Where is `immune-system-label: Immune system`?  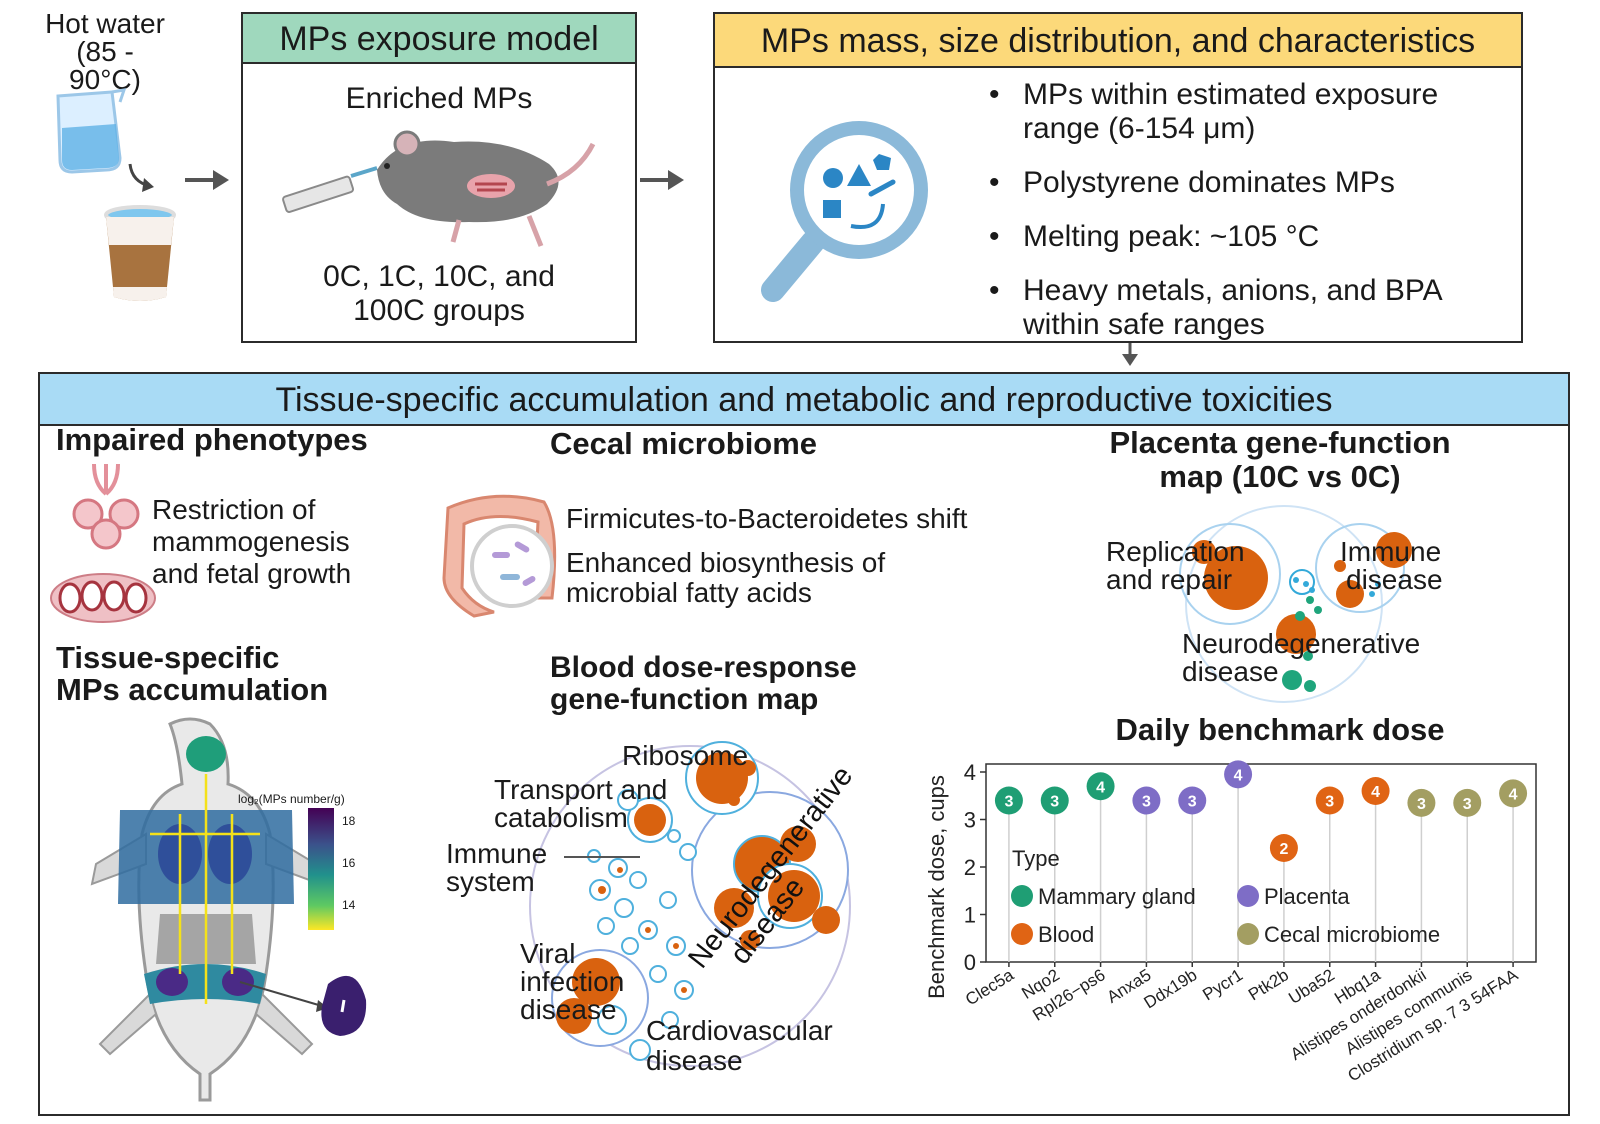 immune-system-label: Immune system is located at coordinates (497, 867).